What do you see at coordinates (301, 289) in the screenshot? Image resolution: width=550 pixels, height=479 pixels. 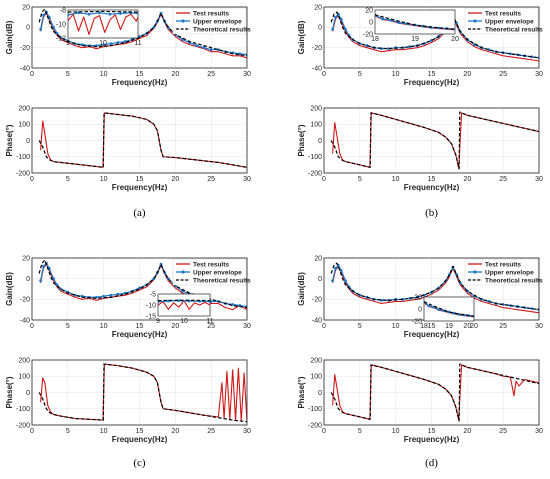 I see `panel-d-gain-y-axis-label: Gain(dB)` at bounding box center [301, 289].